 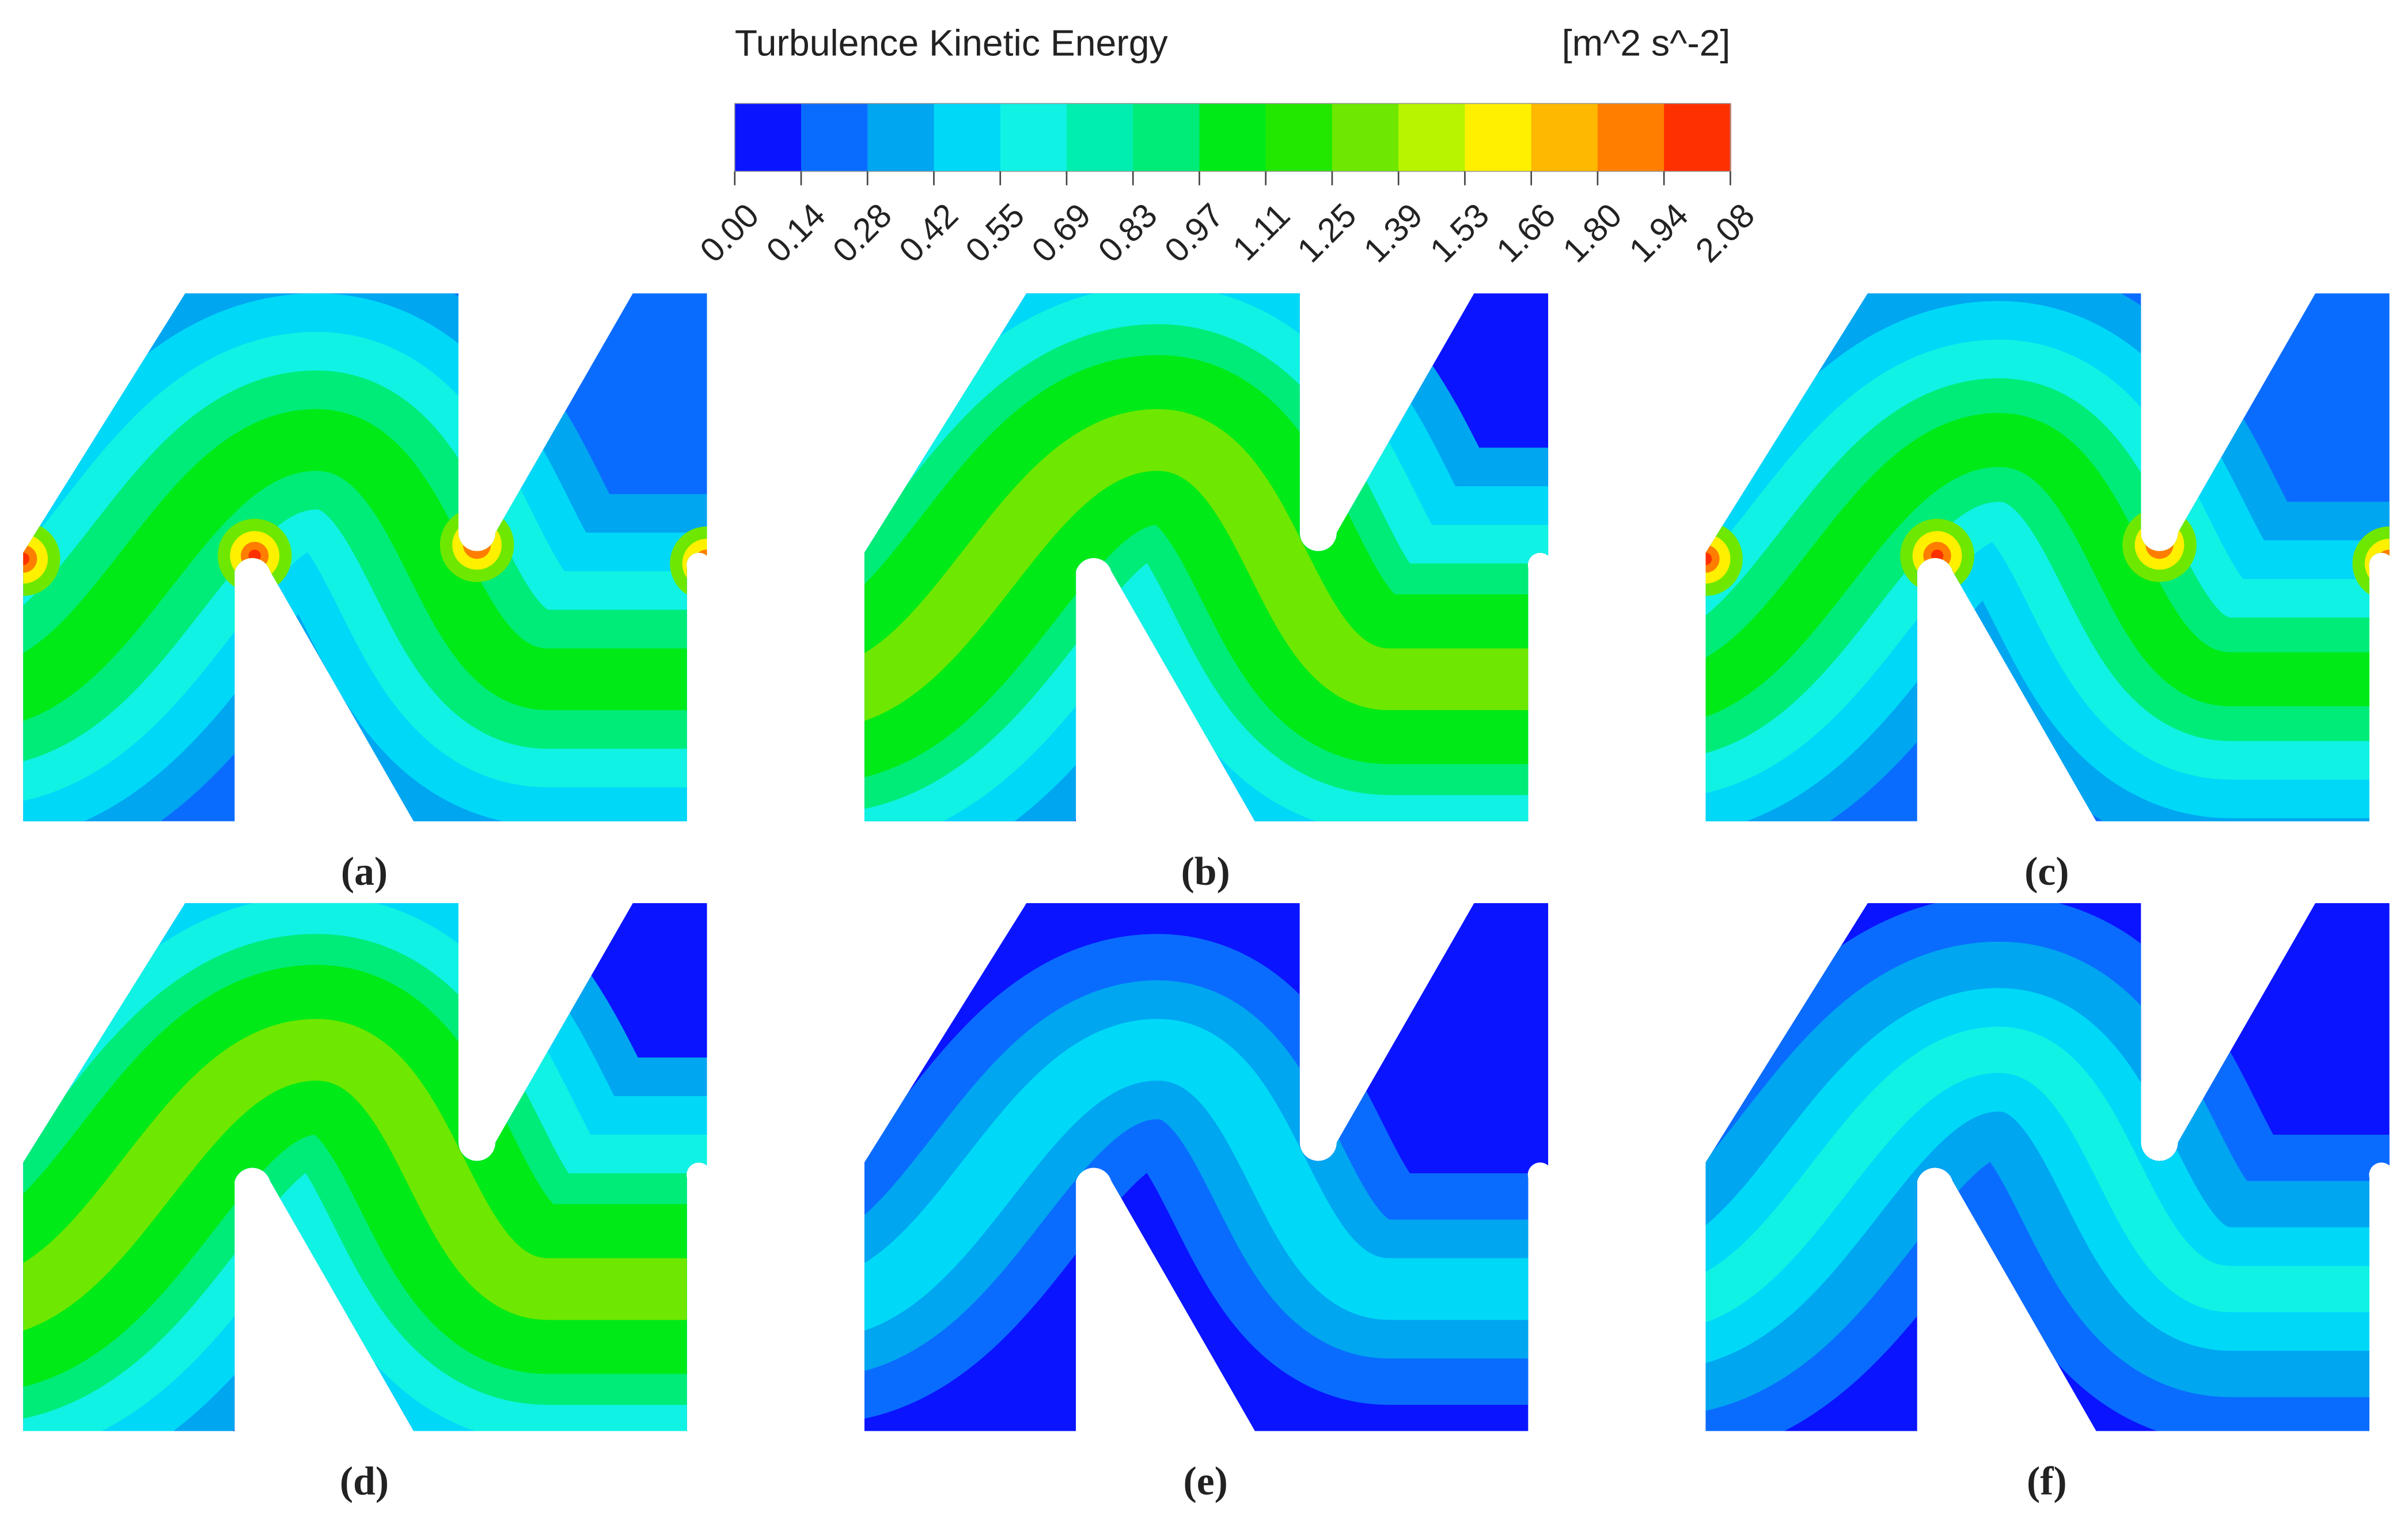 What do you see at coordinates (1206, 1481) in the screenshot?
I see `panel-label: (e)` at bounding box center [1206, 1481].